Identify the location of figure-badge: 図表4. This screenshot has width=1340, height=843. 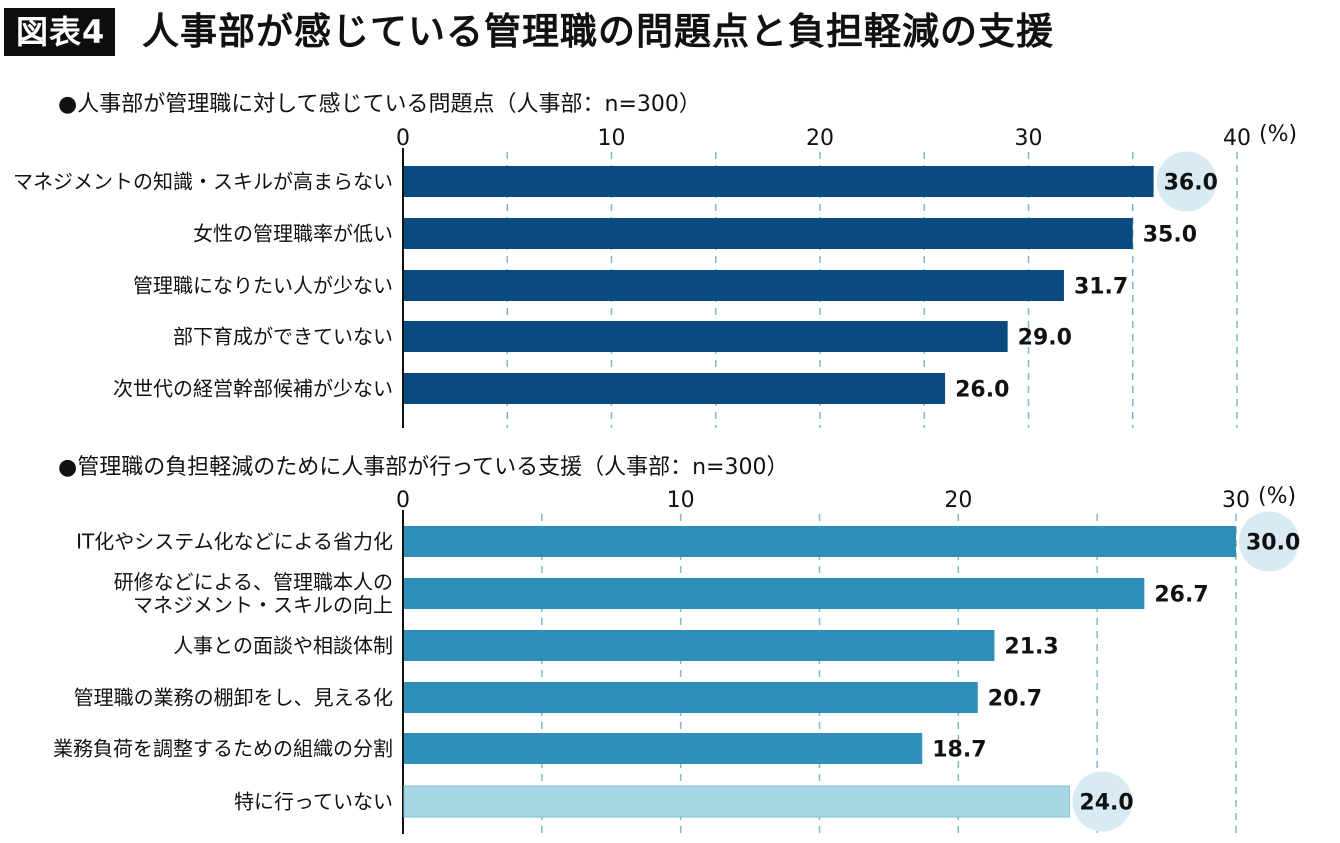
(60, 32).